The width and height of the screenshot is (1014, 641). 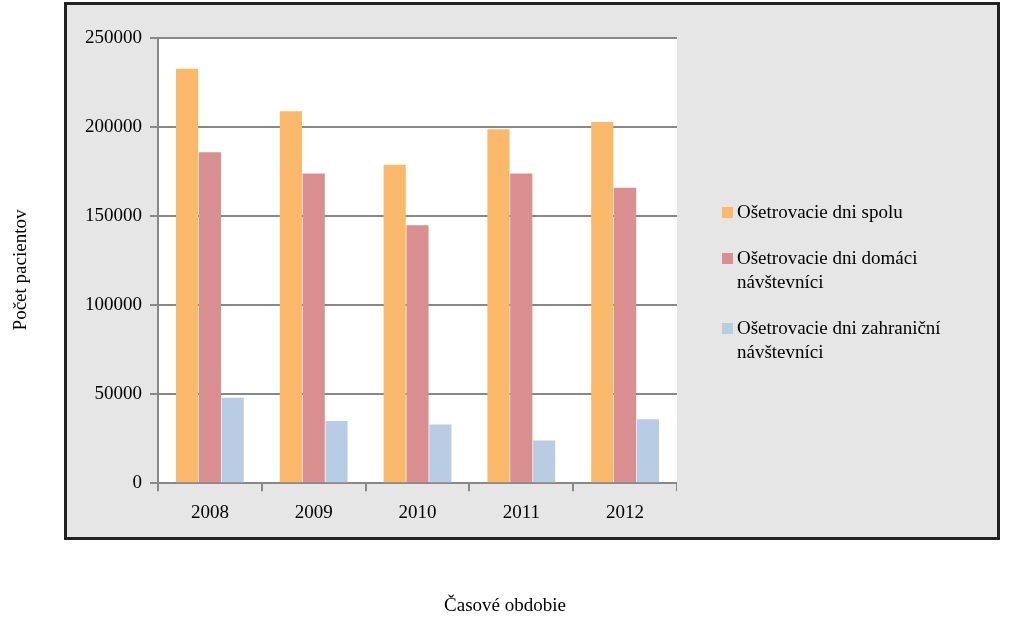 I want to click on legend-label: Ošetrovacie dni zahraniční návštevníci, so click(x=839, y=340).